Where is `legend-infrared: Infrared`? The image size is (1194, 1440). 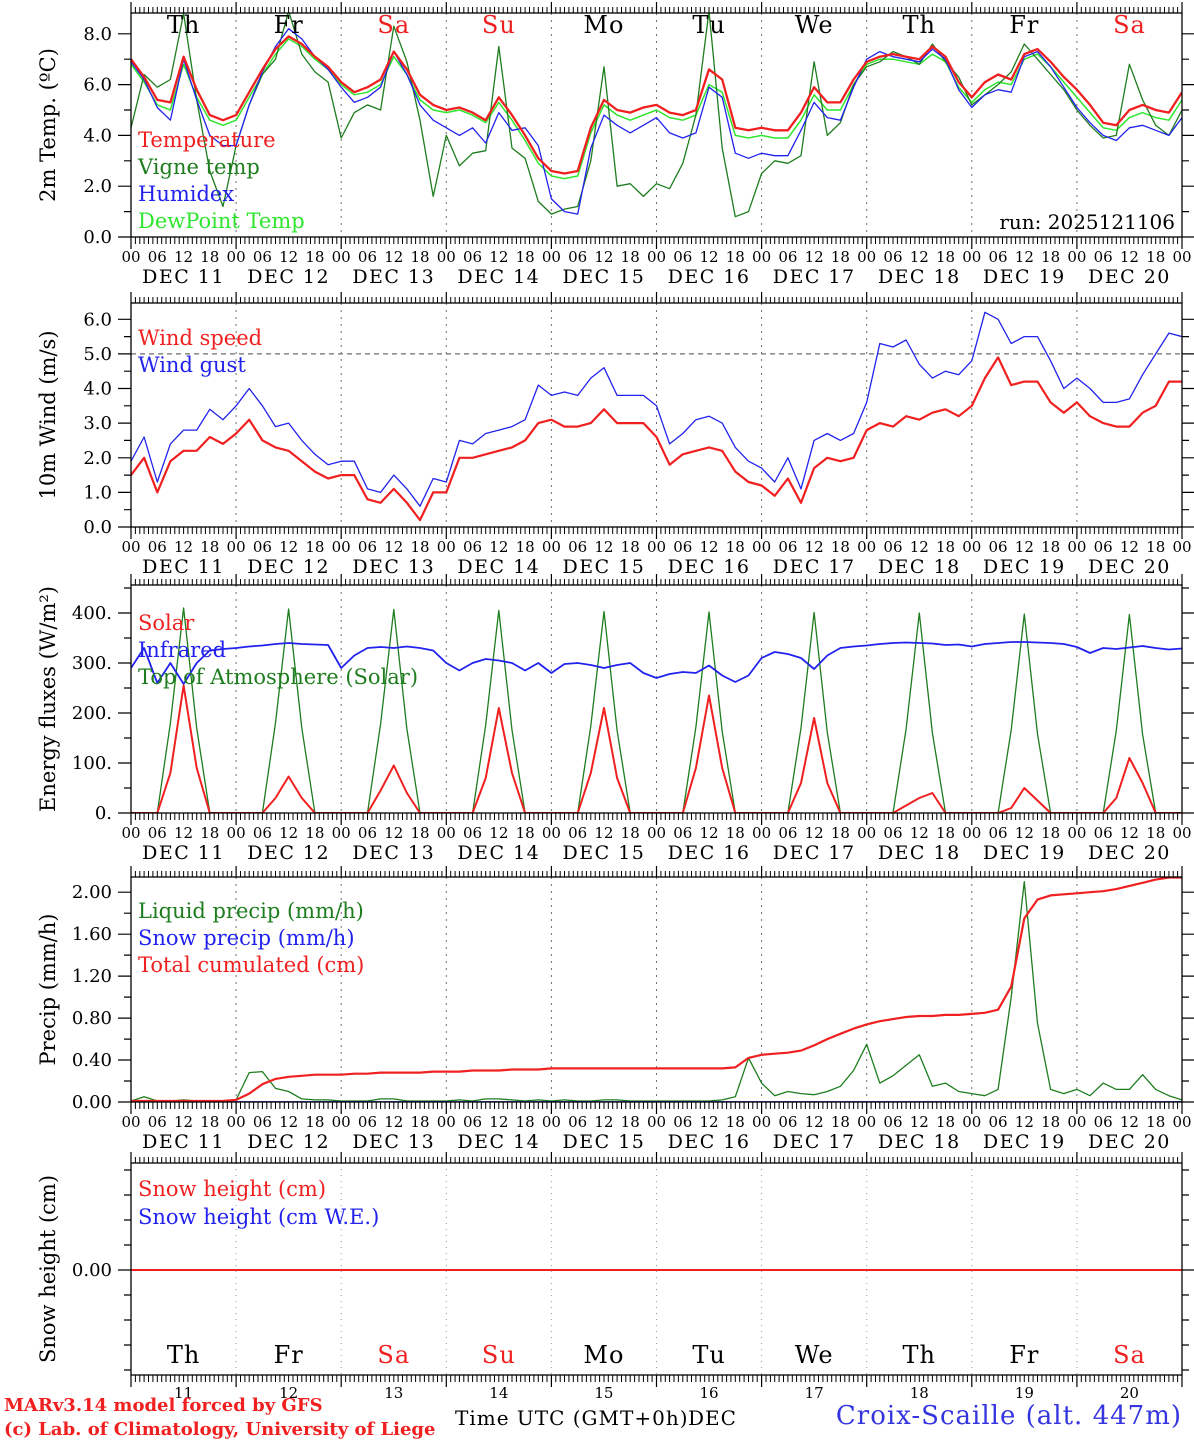
legend-infrared: Infrared is located at coordinates (182, 650).